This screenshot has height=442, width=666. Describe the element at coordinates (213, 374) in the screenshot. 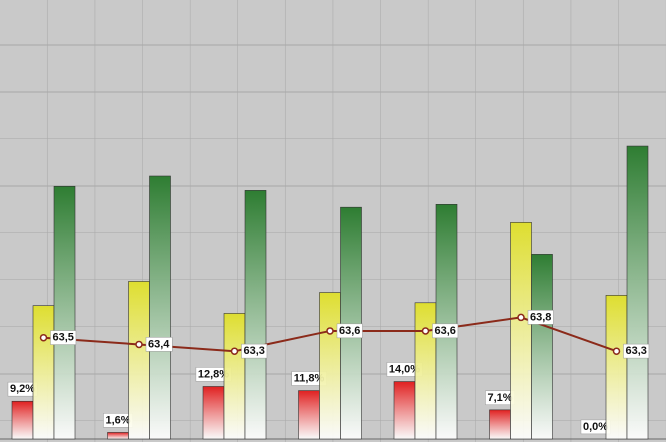

I see `data-label: 12,8%` at that location.